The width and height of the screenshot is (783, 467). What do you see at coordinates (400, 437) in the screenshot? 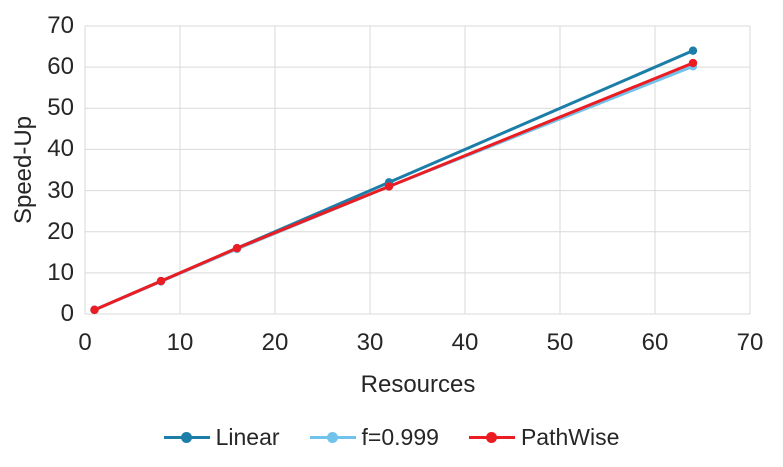
I see `legend-label: f=0.999` at bounding box center [400, 437].